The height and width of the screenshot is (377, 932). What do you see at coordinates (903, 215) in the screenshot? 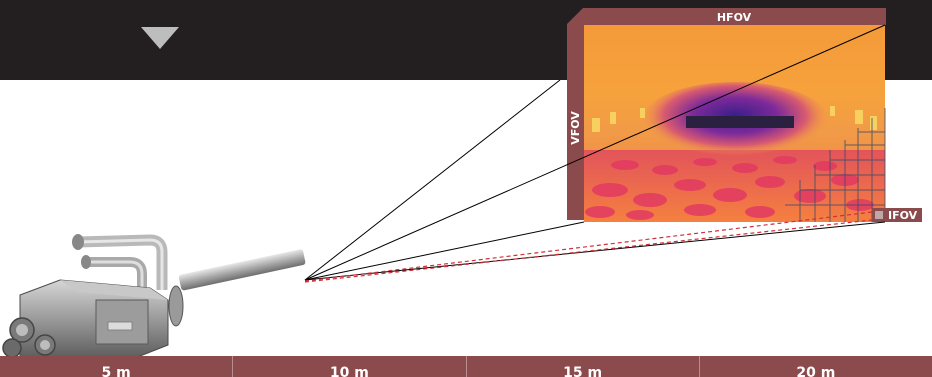
I see `ifov-label: IFOV` at bounding box center [903, 215].